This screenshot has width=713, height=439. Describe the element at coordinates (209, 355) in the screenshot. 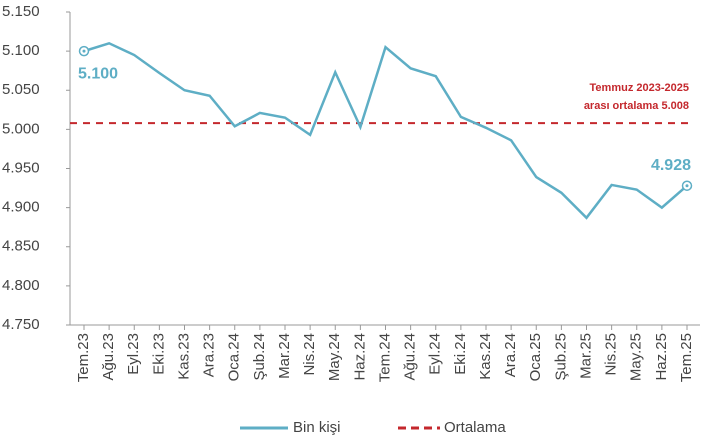

I see `x-tick-label: Ara.23` at that location.